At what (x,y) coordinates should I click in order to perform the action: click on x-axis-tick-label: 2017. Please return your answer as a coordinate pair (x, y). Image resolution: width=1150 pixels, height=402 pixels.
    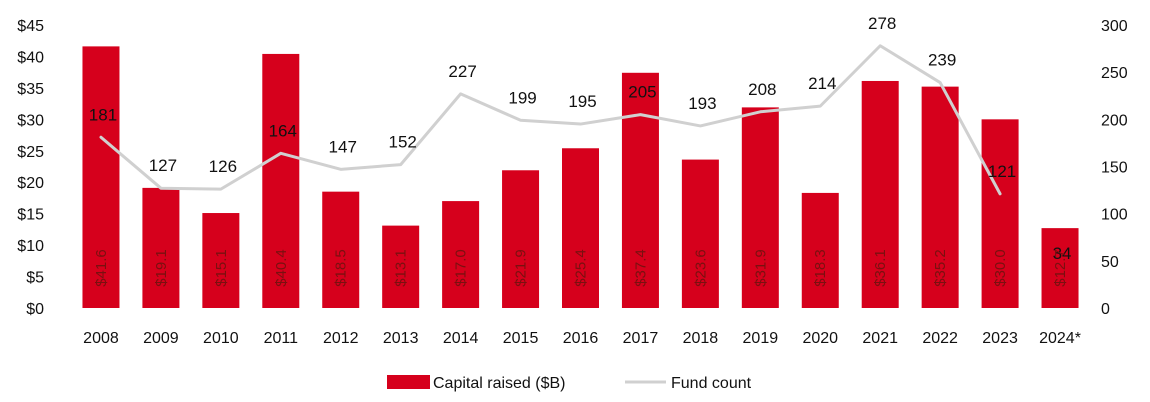
    Looking at the image, I should click on (641, 338).